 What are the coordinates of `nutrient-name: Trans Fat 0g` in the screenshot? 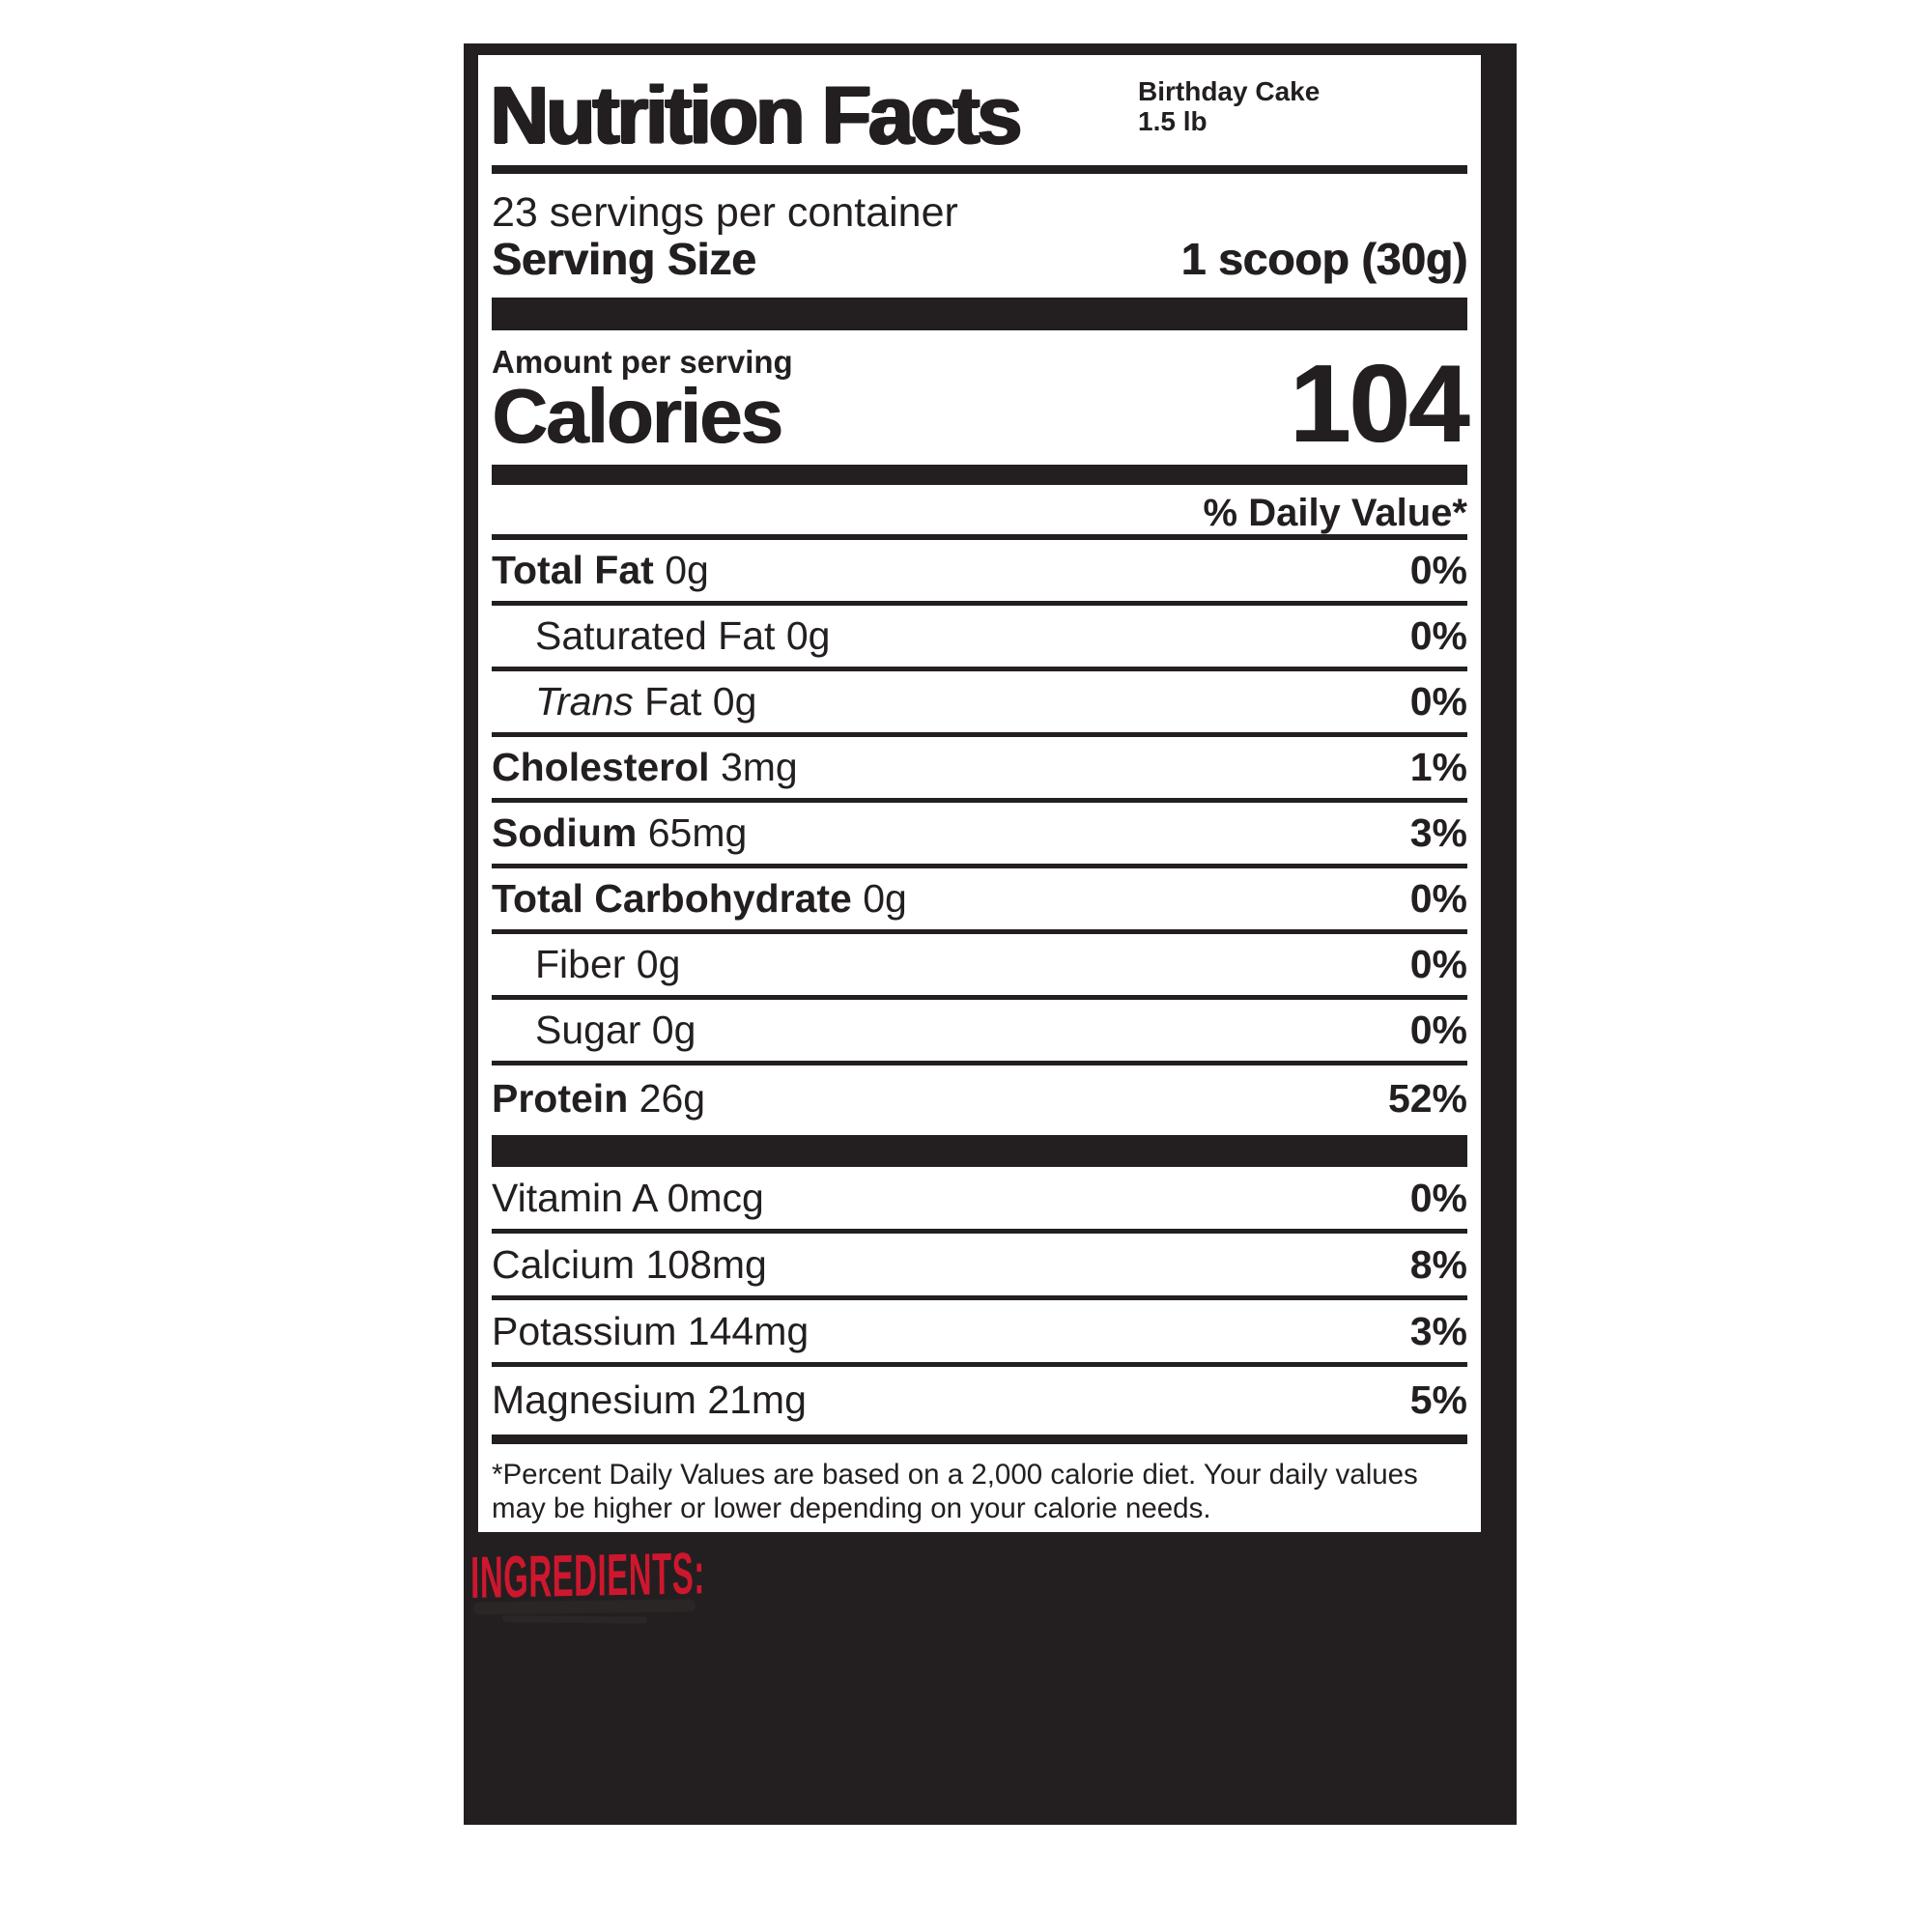 It's located at (646, 701).